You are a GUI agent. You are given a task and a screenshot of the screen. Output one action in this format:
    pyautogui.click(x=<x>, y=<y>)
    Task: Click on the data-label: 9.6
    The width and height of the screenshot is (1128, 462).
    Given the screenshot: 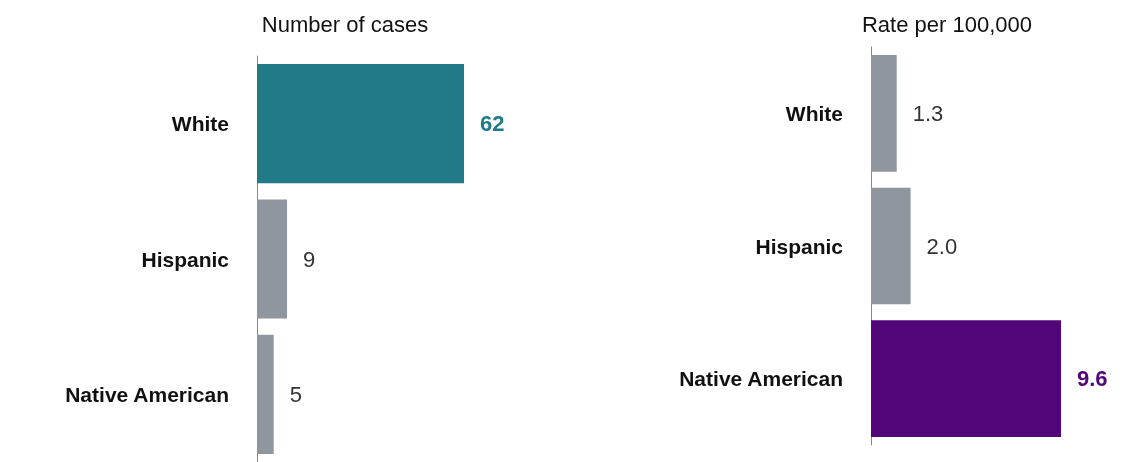 What is the action you would take?
    pyautogui.click(x=1092, y=379)
    